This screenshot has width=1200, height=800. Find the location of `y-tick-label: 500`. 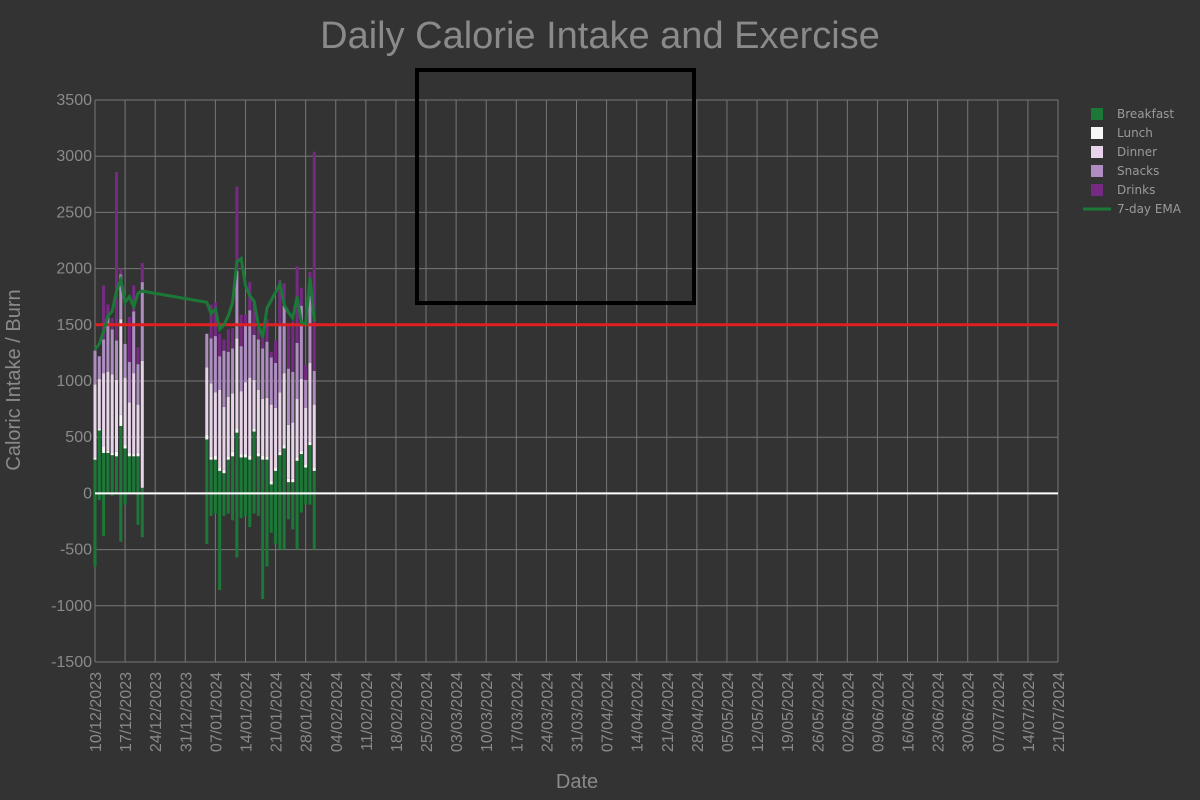

y-tick-label: 500 is located at coordinates (78, 437).